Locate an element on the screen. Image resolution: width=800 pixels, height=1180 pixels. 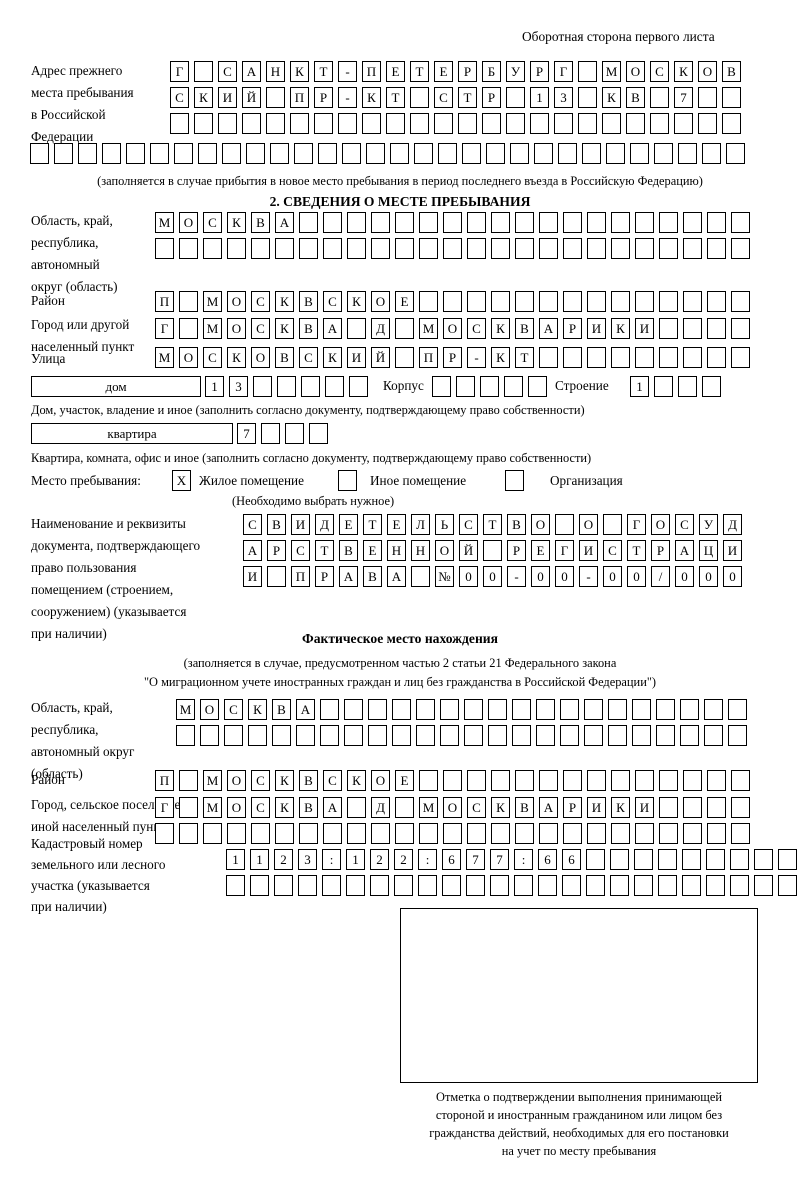
char-cell: 2 is located at coordinates (379, 859).